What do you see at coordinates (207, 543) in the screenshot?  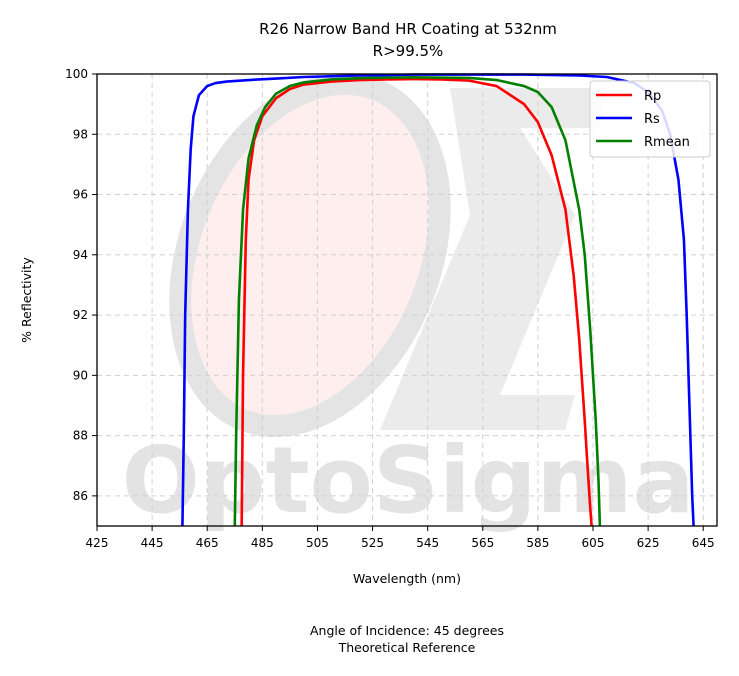 I see `x-tick-label: 465` at bounding box center [207, 543].